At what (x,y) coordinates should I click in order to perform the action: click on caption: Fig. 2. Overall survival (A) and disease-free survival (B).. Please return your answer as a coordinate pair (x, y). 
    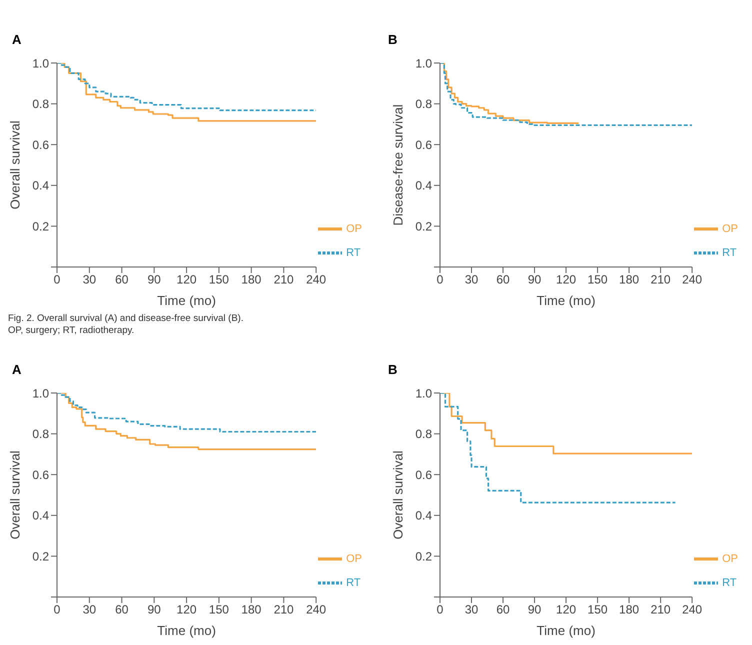
    Looking at the image, I should click on (126, 318).